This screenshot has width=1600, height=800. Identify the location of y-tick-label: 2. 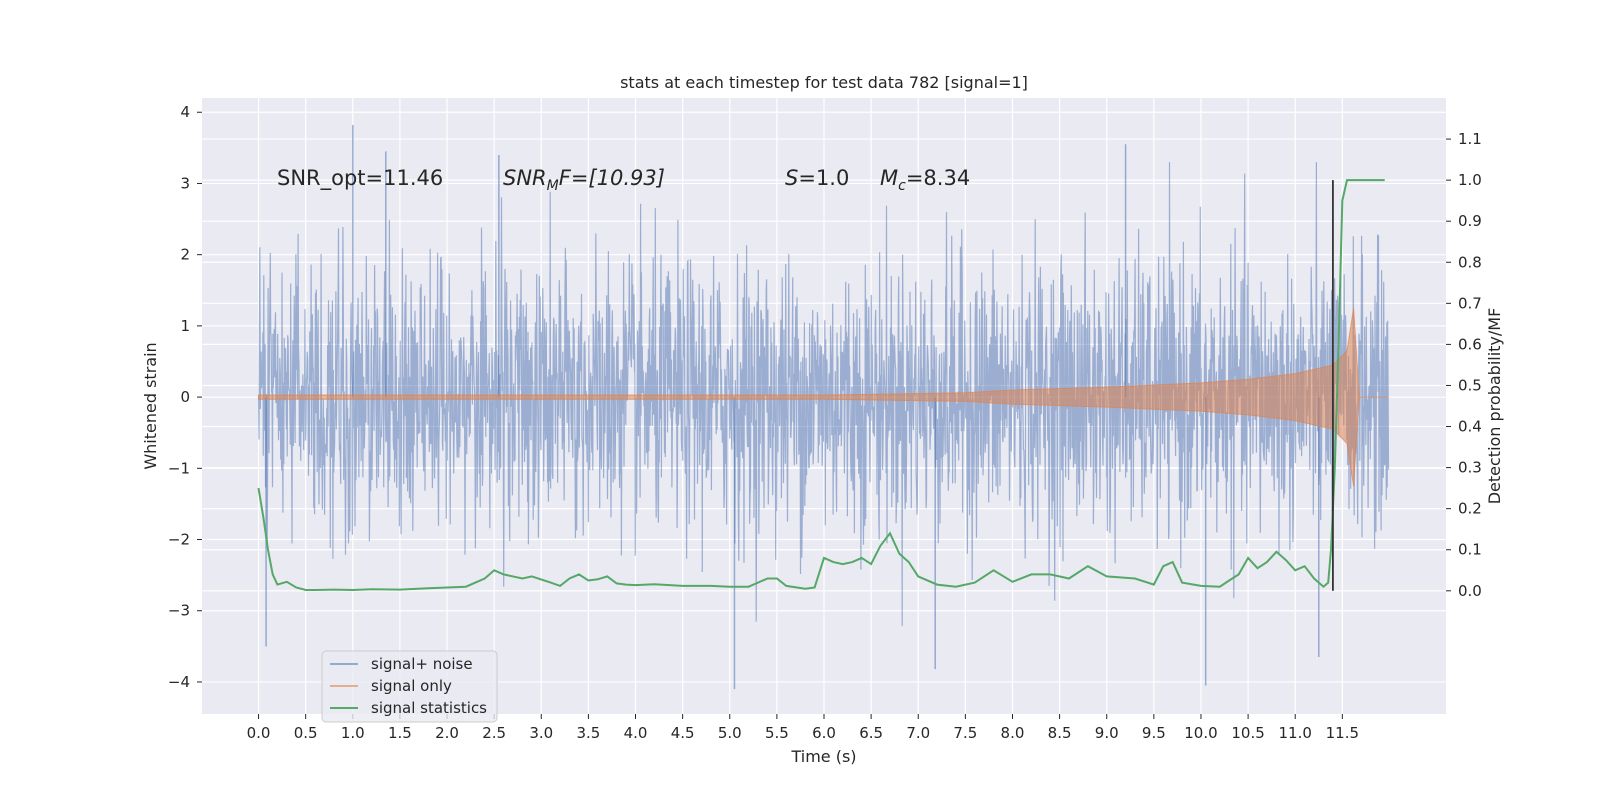
(185, 255).